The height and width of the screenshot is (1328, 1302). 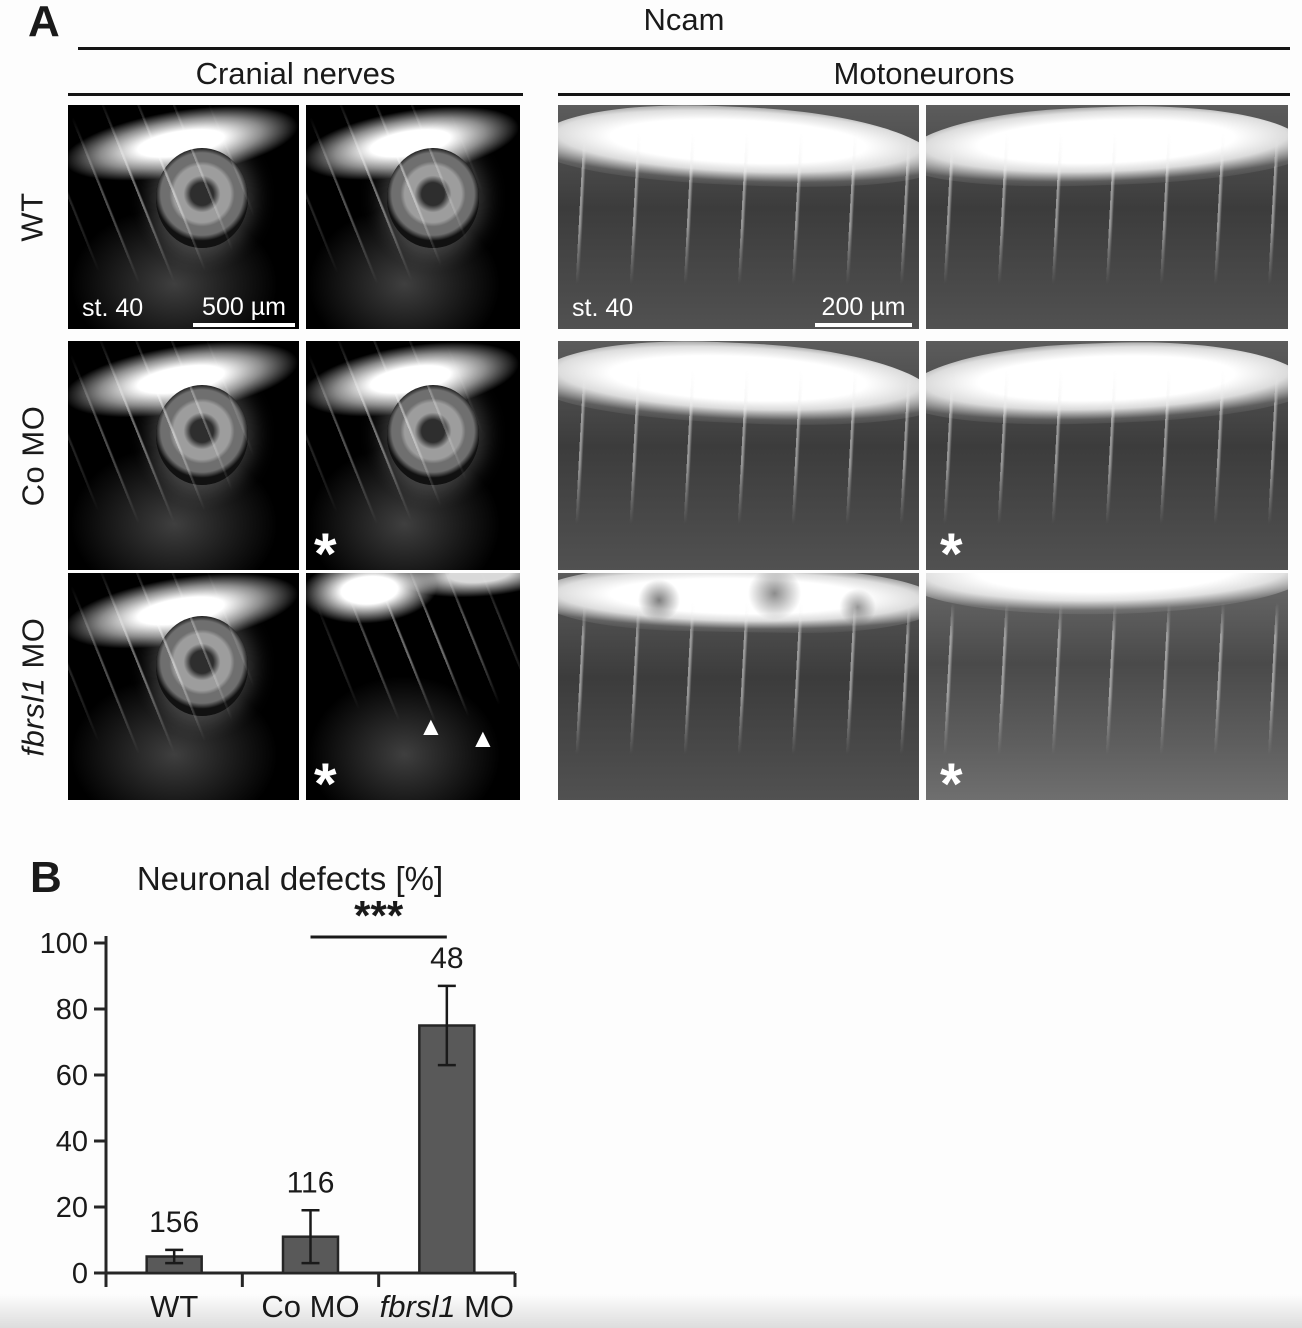 I want to click on chart-title: Neuronal defects [%], so click(x=290, y=878).